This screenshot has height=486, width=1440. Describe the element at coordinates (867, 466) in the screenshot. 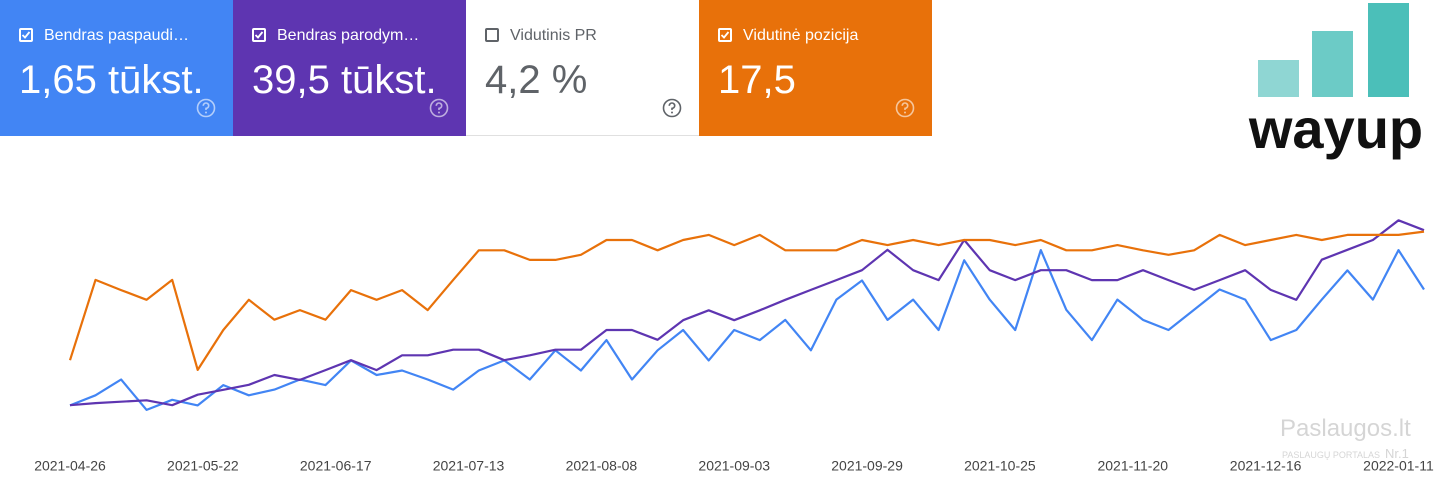

I see `x-tick-label: 2021-09-29` at that location.